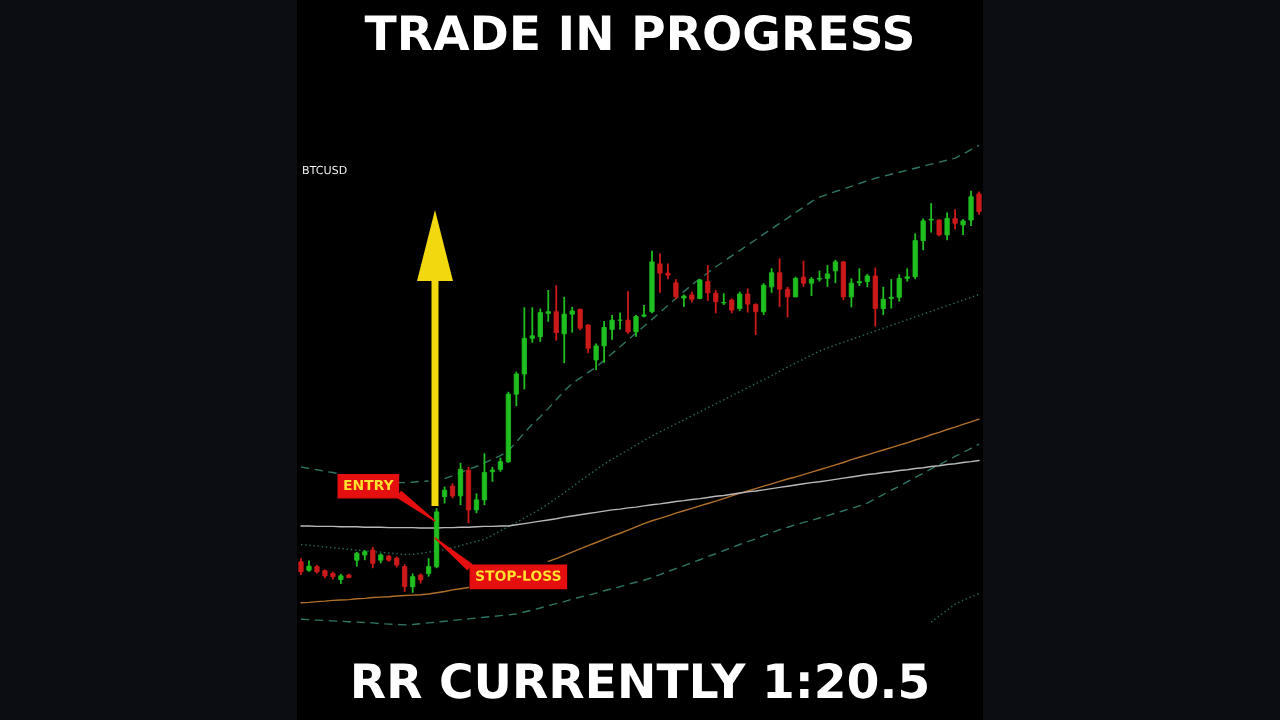 This screenshot has height=720, width=1280. Describe the element at coordinates (369, 485) in the screenshot. I see `annotation: ENTRY` at that location.